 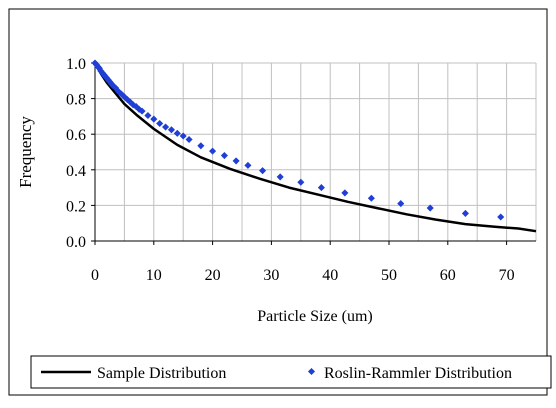 What do you see at coordinates (95, 275) in the screenshot?
I see `x-tick-label: 0` at bounding box center [95, 275].